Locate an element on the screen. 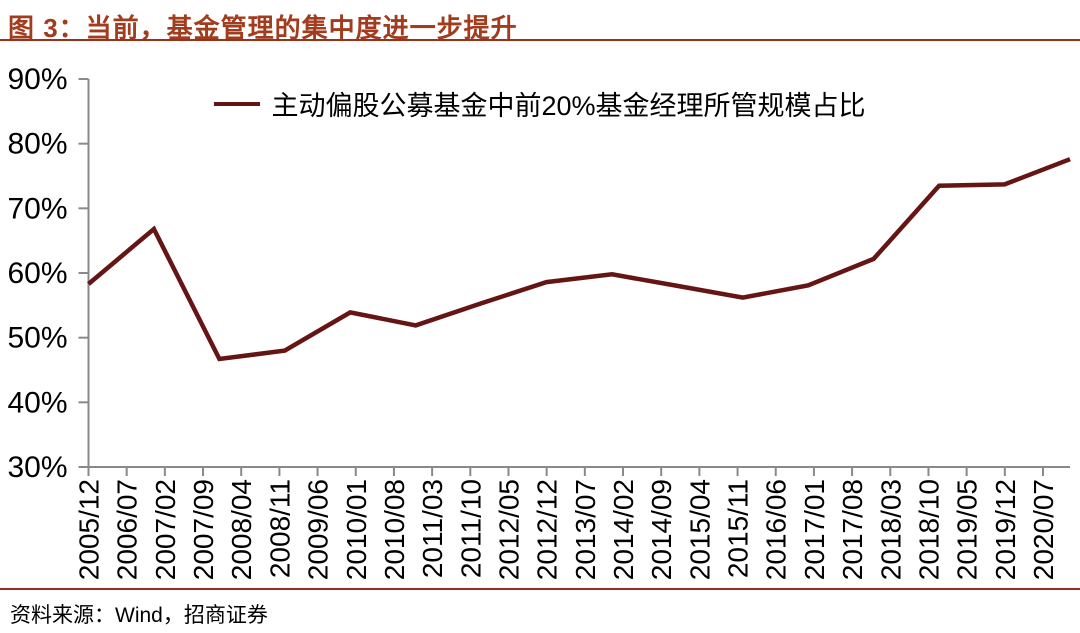 The width and height of the screenshot is (1080, 633). x-tick-label: 2016/06 is located at coordinates (776, 529).